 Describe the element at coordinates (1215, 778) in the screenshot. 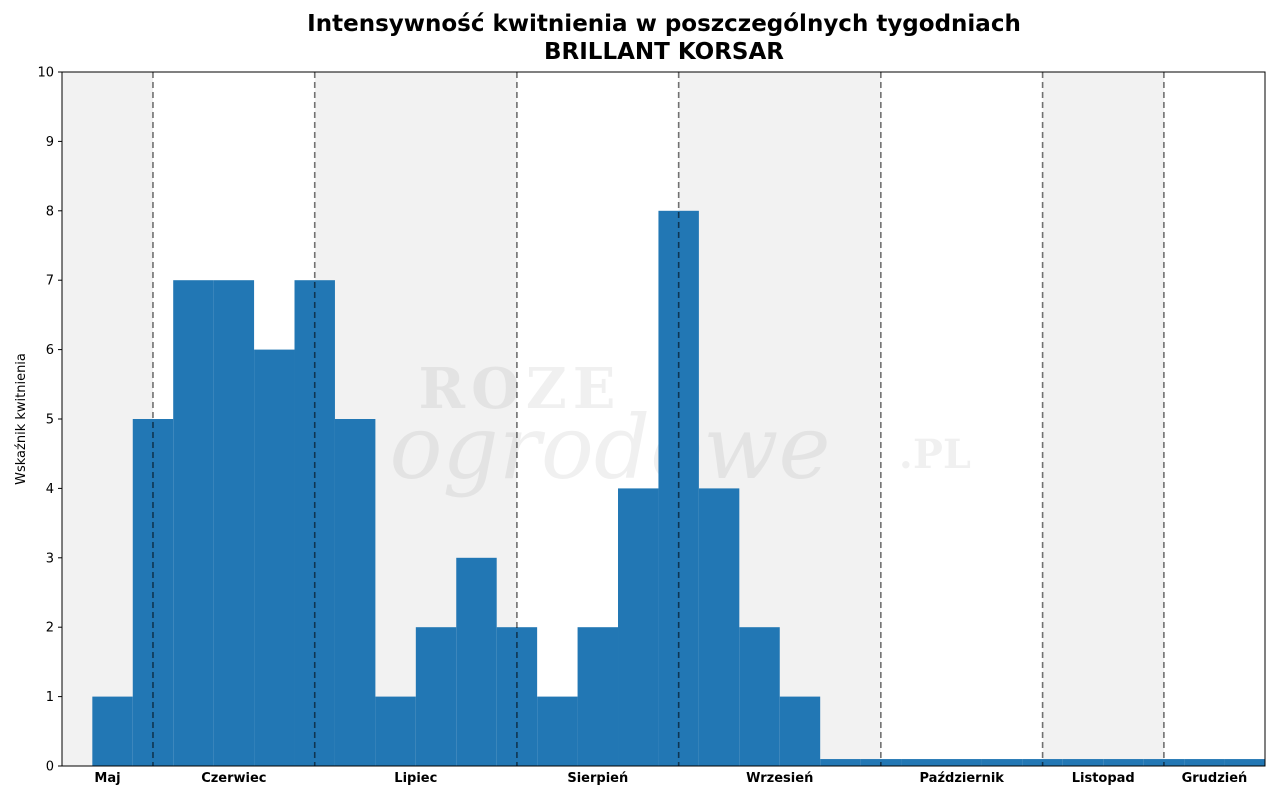

I see `month-label-7: Grudzień` at that location.